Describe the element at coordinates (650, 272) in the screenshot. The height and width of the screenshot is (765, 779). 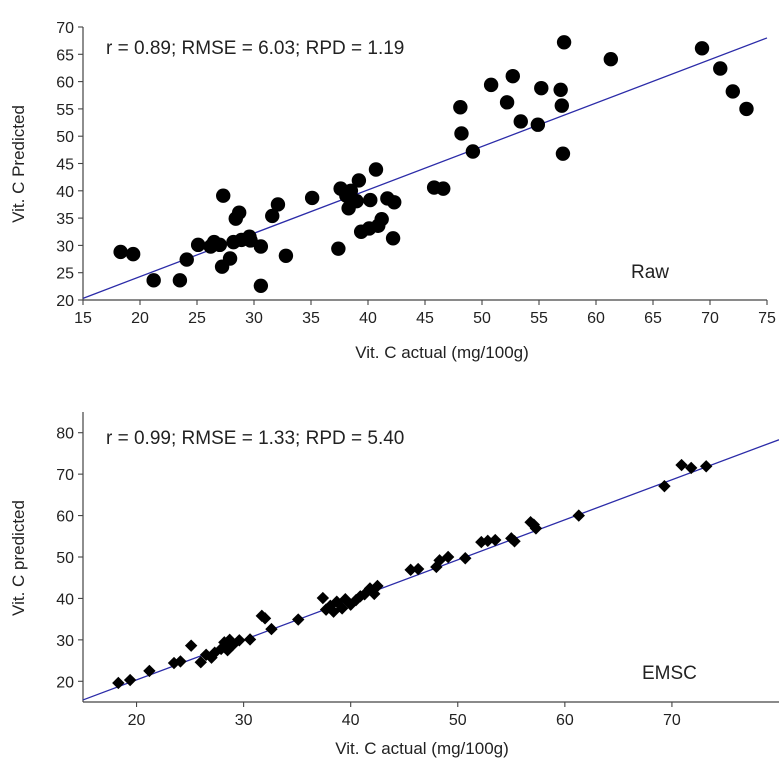
I see `raw-panel-label: Raw` at that location.